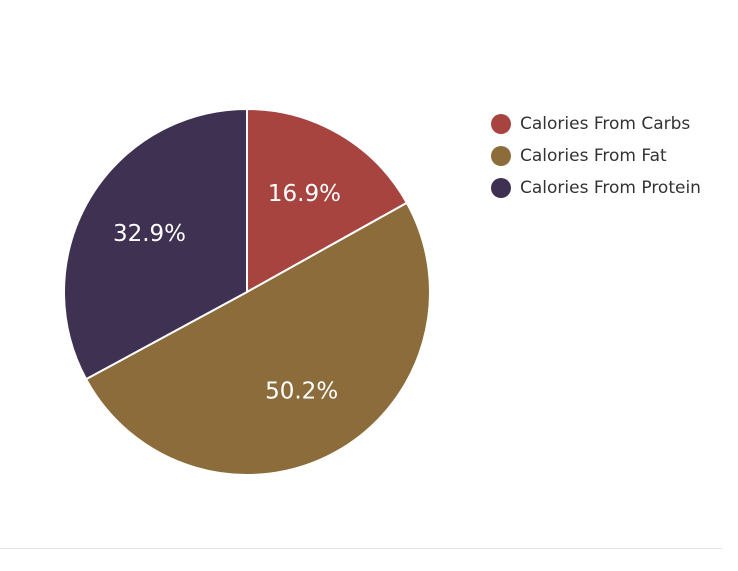 Image resolution: width=738 pixels, height=571 pixels. I want to click on legend-item-fat: Calories From Fat, so click(596, 156).